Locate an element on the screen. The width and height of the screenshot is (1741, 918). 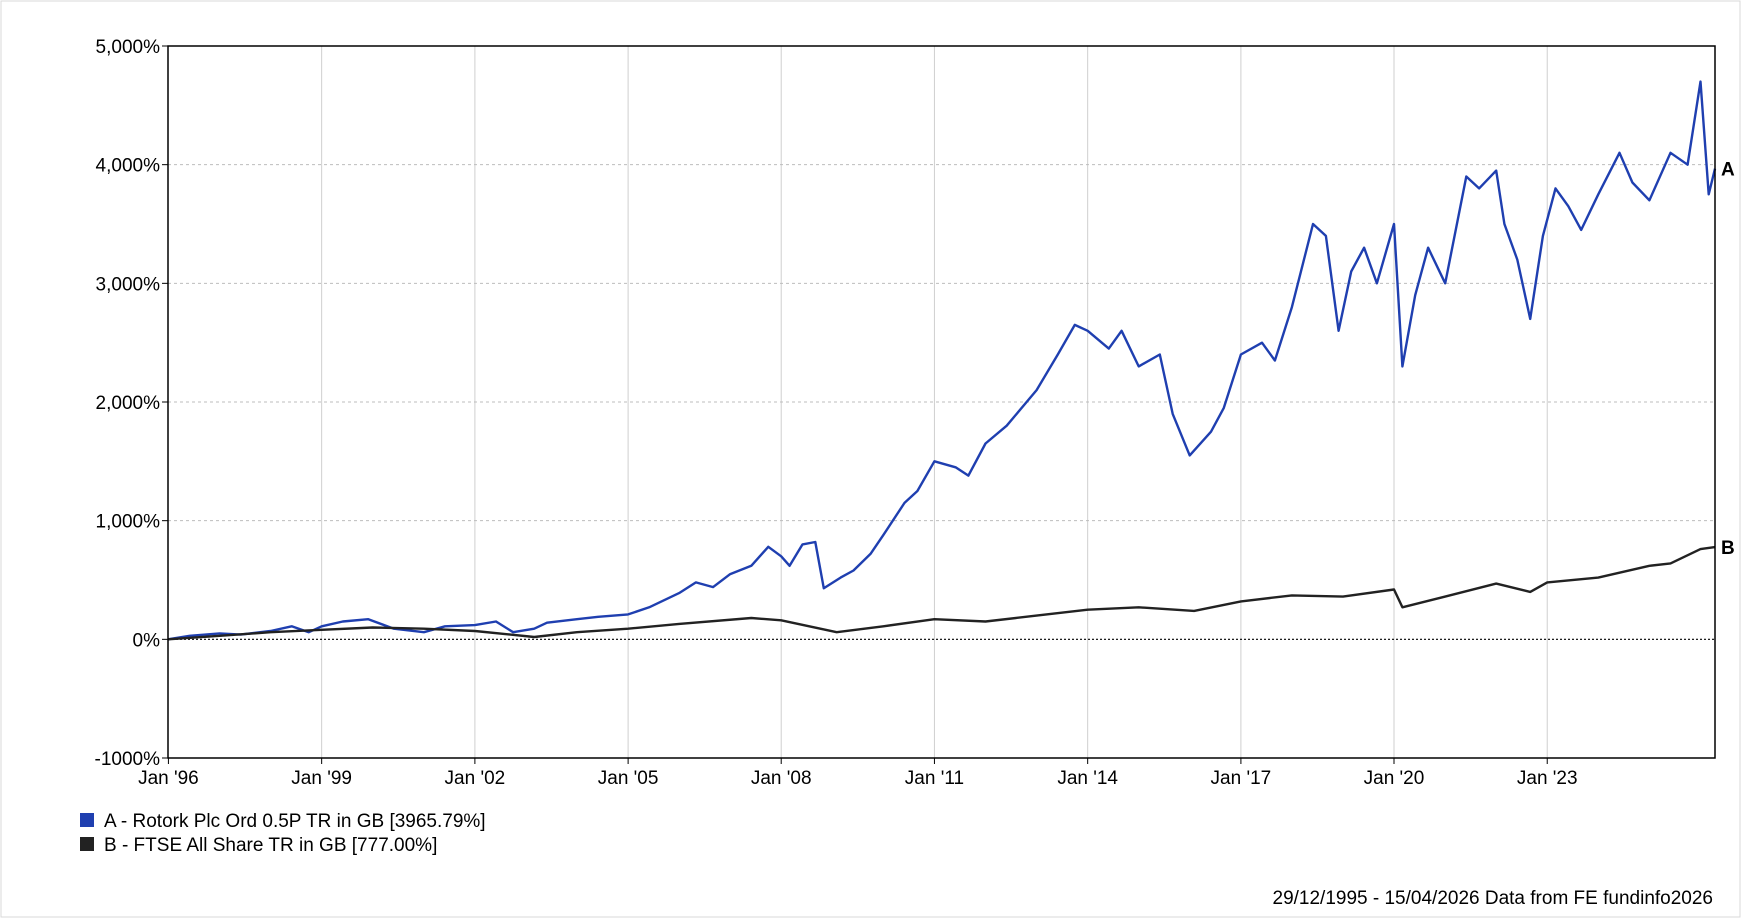
x-tick-label: Jan '02 is located at coordinates (475, 778).